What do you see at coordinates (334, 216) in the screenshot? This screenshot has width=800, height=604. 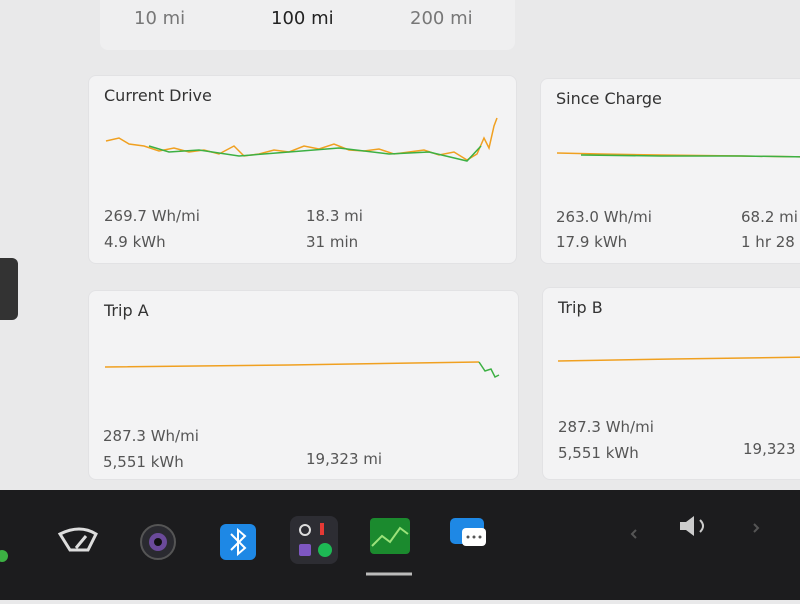 I see `stat: 18.3 mi` at bounding box center [334, 216].